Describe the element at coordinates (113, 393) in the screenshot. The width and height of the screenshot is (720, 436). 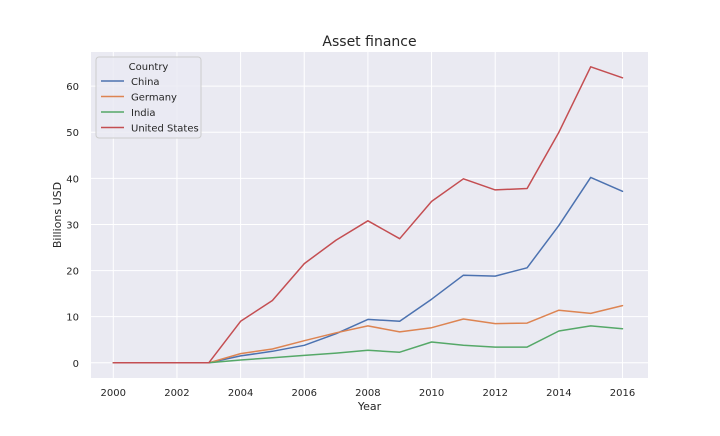
I see `x-tick-label: 2000` at that location.